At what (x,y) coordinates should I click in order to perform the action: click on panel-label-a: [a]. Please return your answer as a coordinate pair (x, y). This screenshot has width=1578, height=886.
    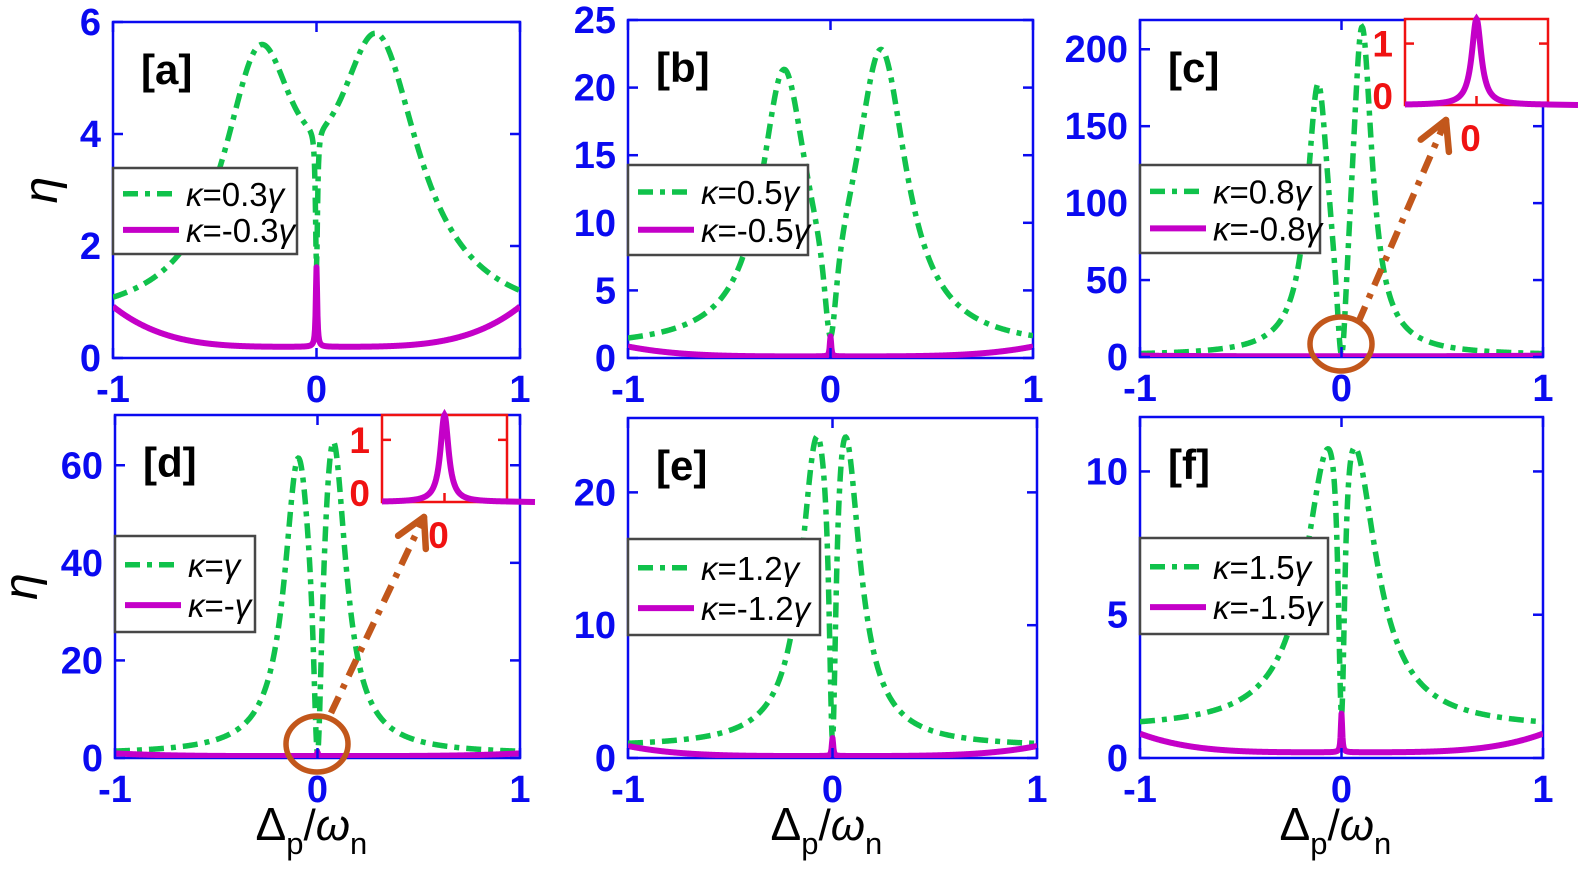
    Looking at the image, I should click on (166, 69).